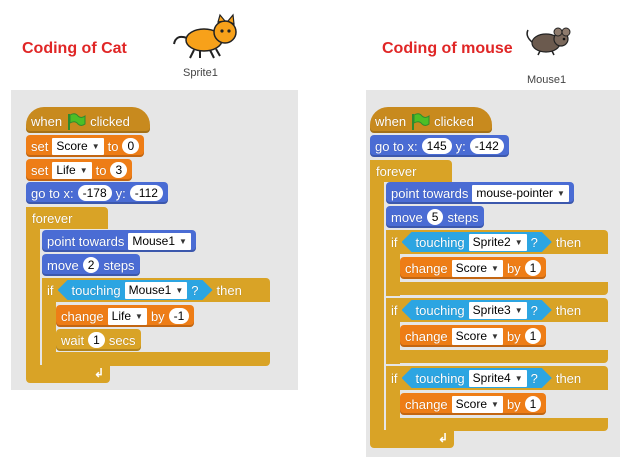 This screenshot has height=470, width=640. I want to click on cat-forever-top, so click(67, 218).